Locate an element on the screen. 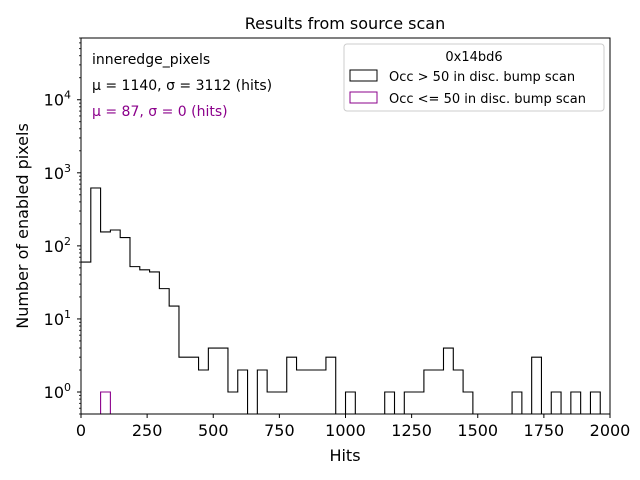 The image size is (640, 480). legend-swatch-black is located at coordinates (363, 75).